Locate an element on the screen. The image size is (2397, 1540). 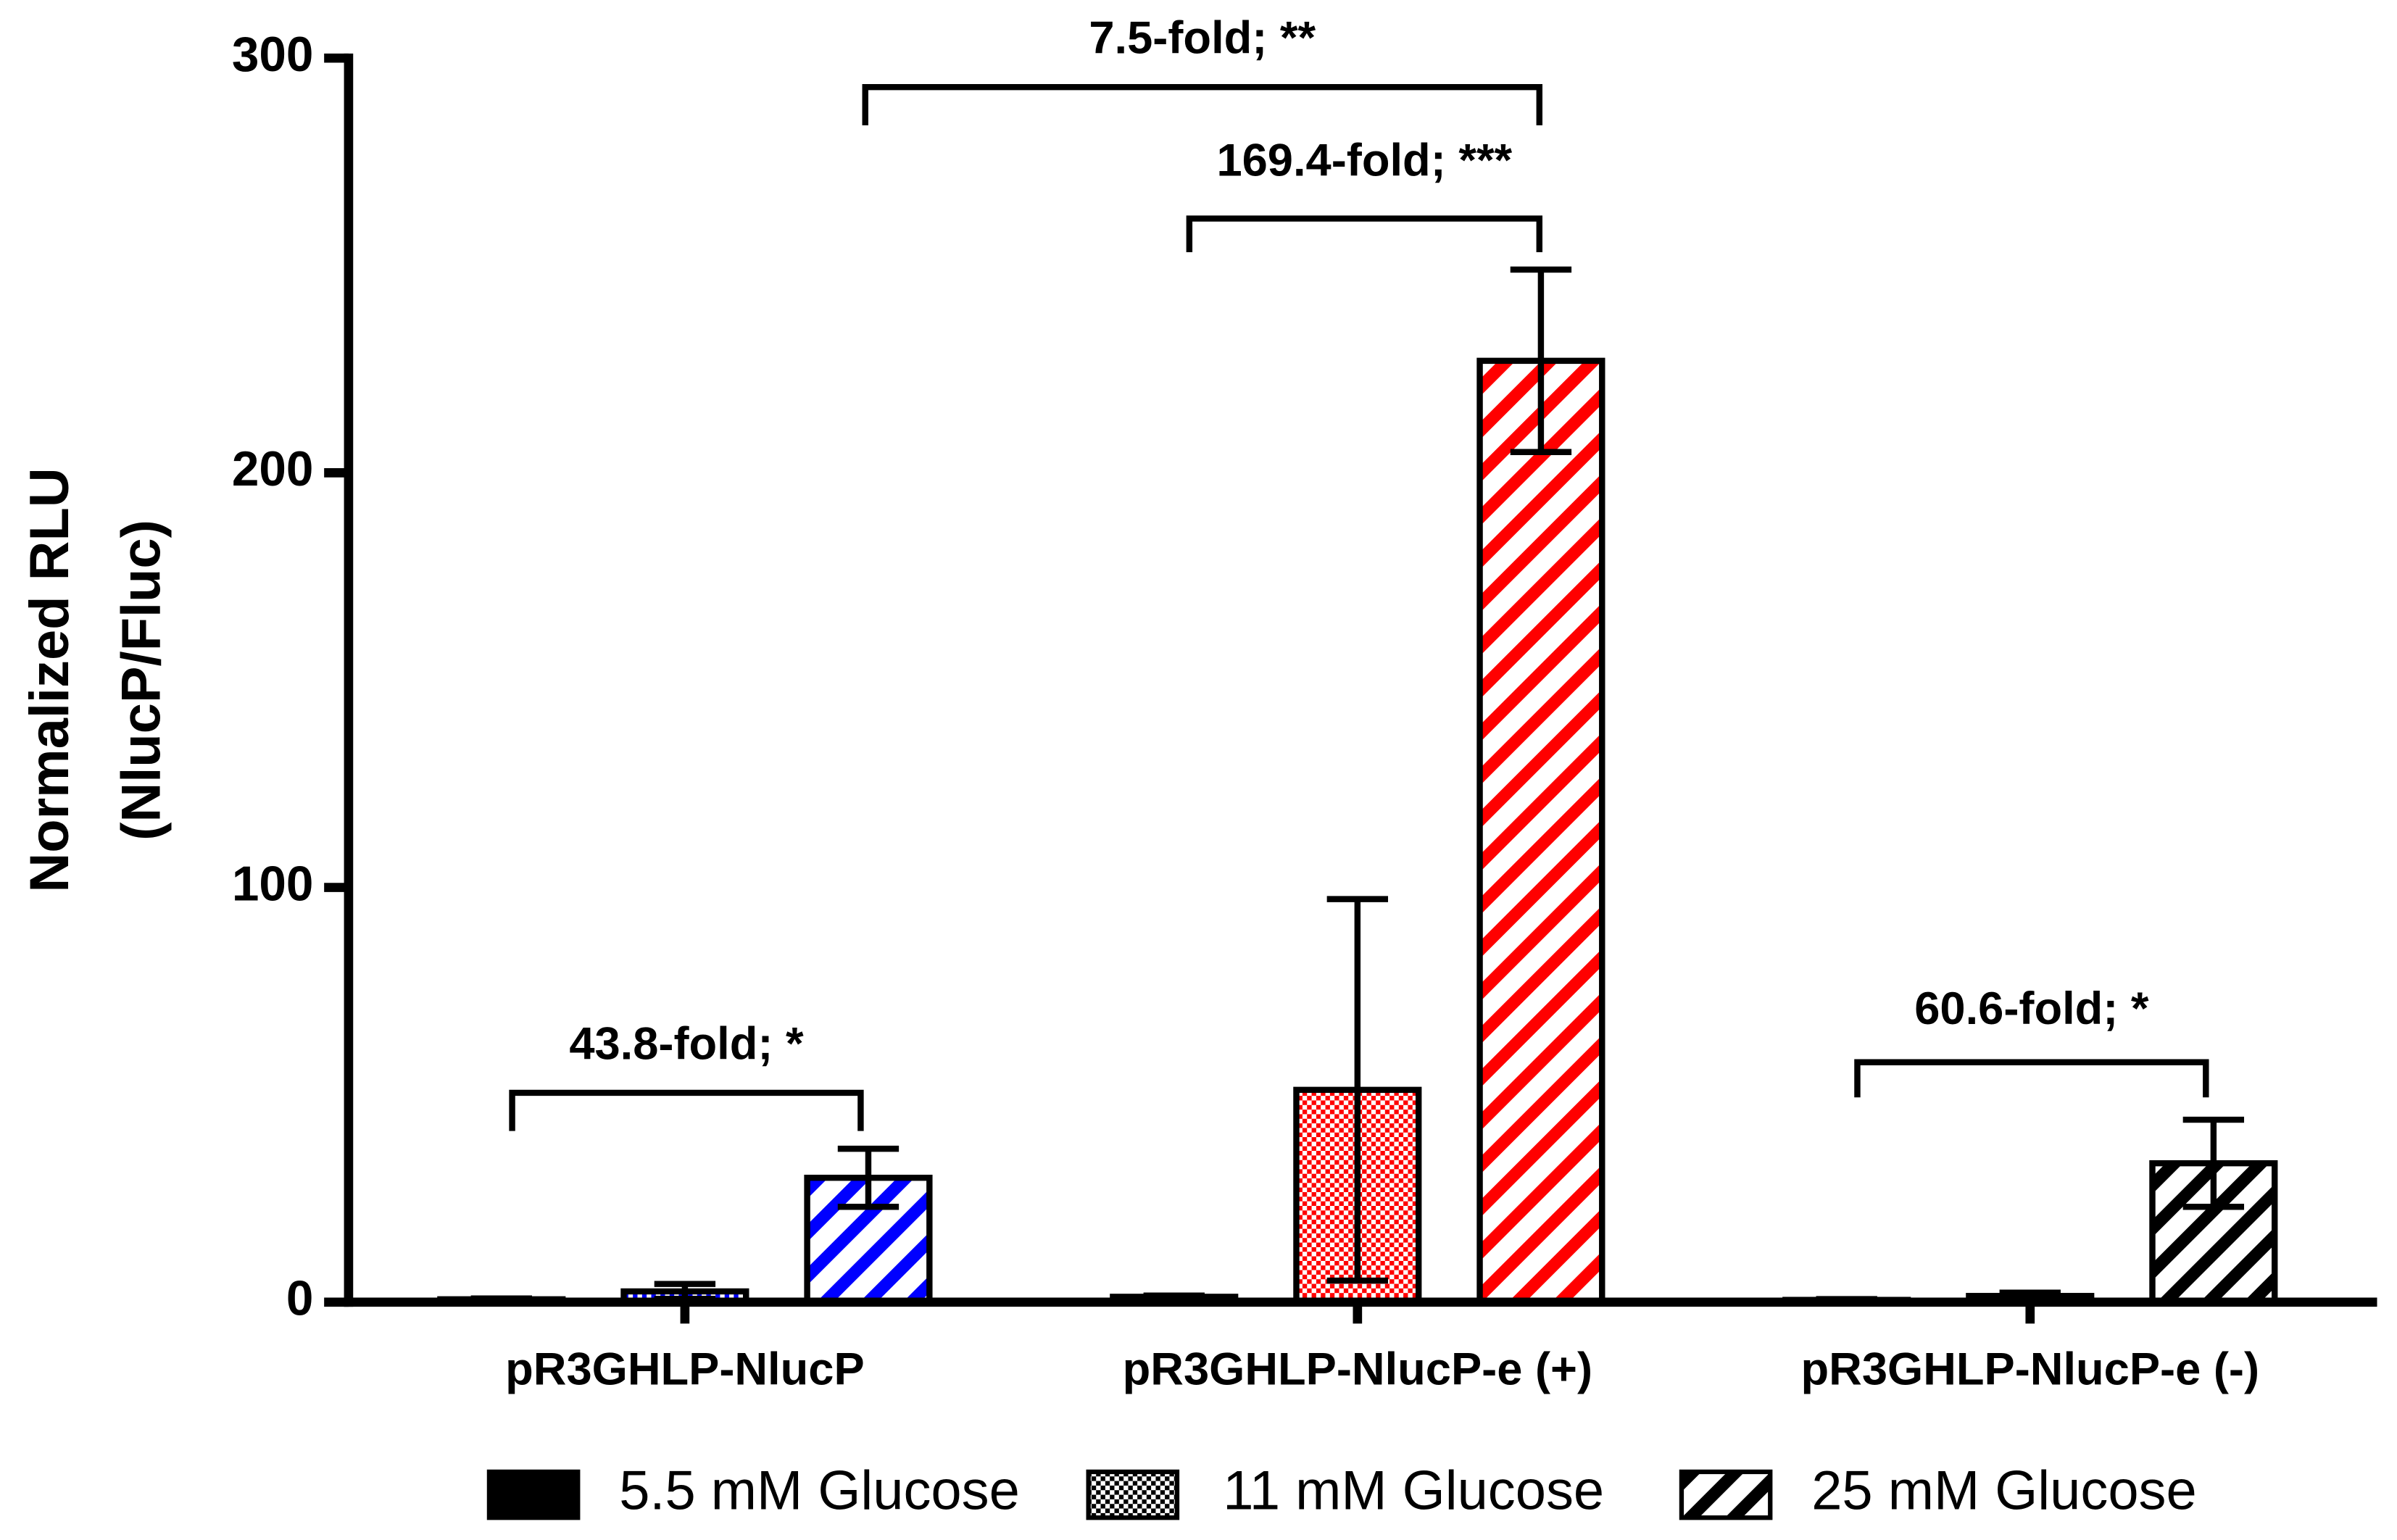
y-tick-label: 200 is located at coordinates (273, 469).